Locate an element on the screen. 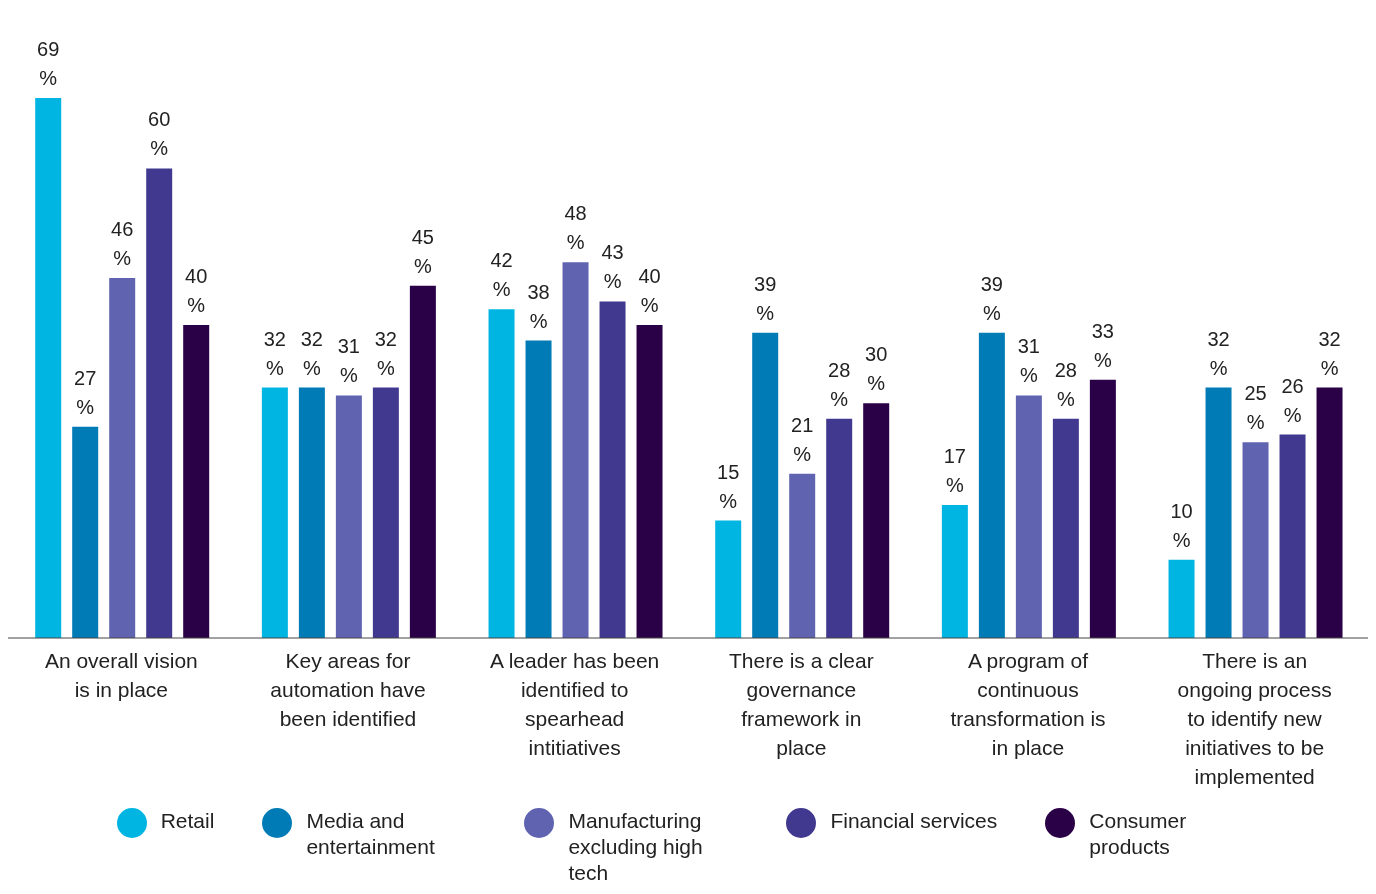 The height and width of the screenshot is (894, 1376). data-label: 21% is located at coordinates (802, 439).